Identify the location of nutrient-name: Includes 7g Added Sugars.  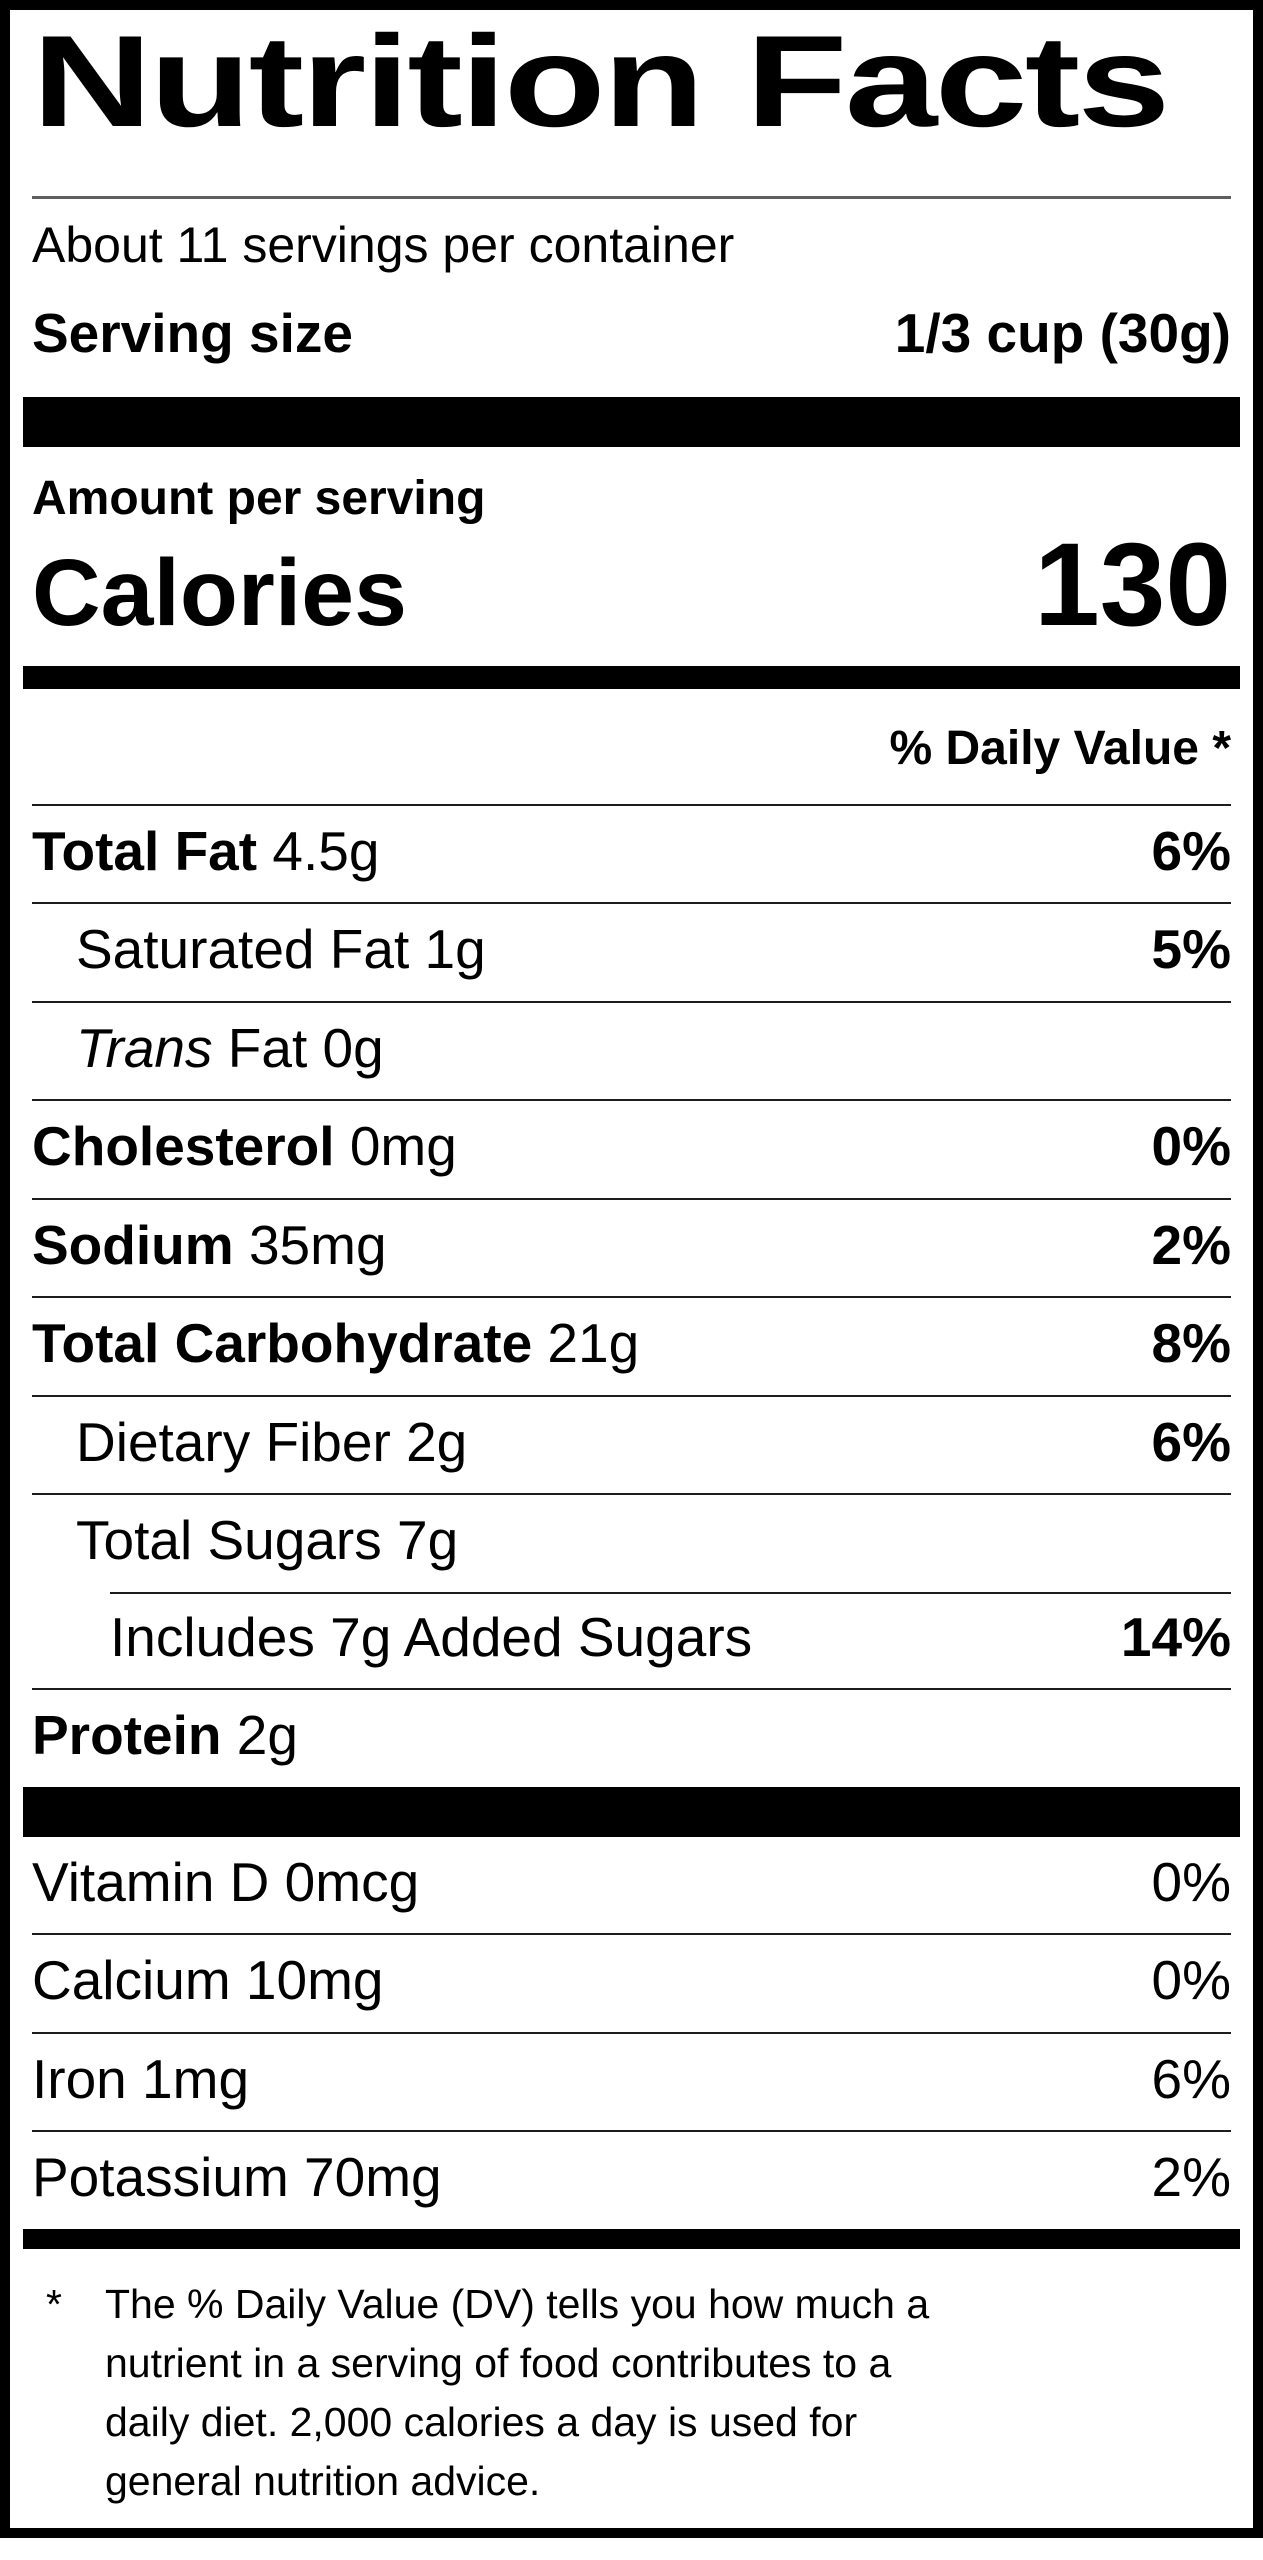
(431, 1636).